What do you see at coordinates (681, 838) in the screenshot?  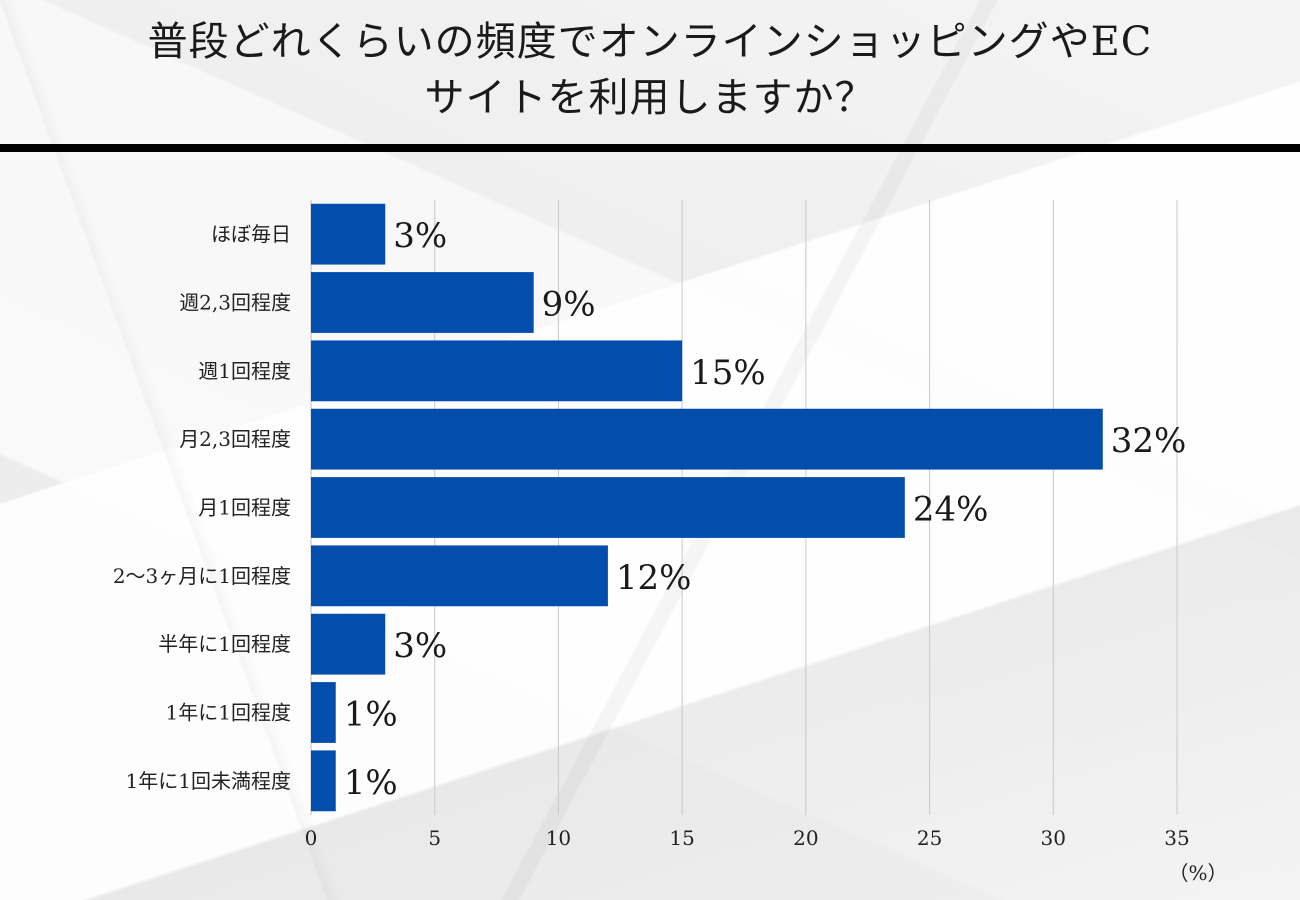 I see `x-tick-label: 15` at bounding box center [681, 838].